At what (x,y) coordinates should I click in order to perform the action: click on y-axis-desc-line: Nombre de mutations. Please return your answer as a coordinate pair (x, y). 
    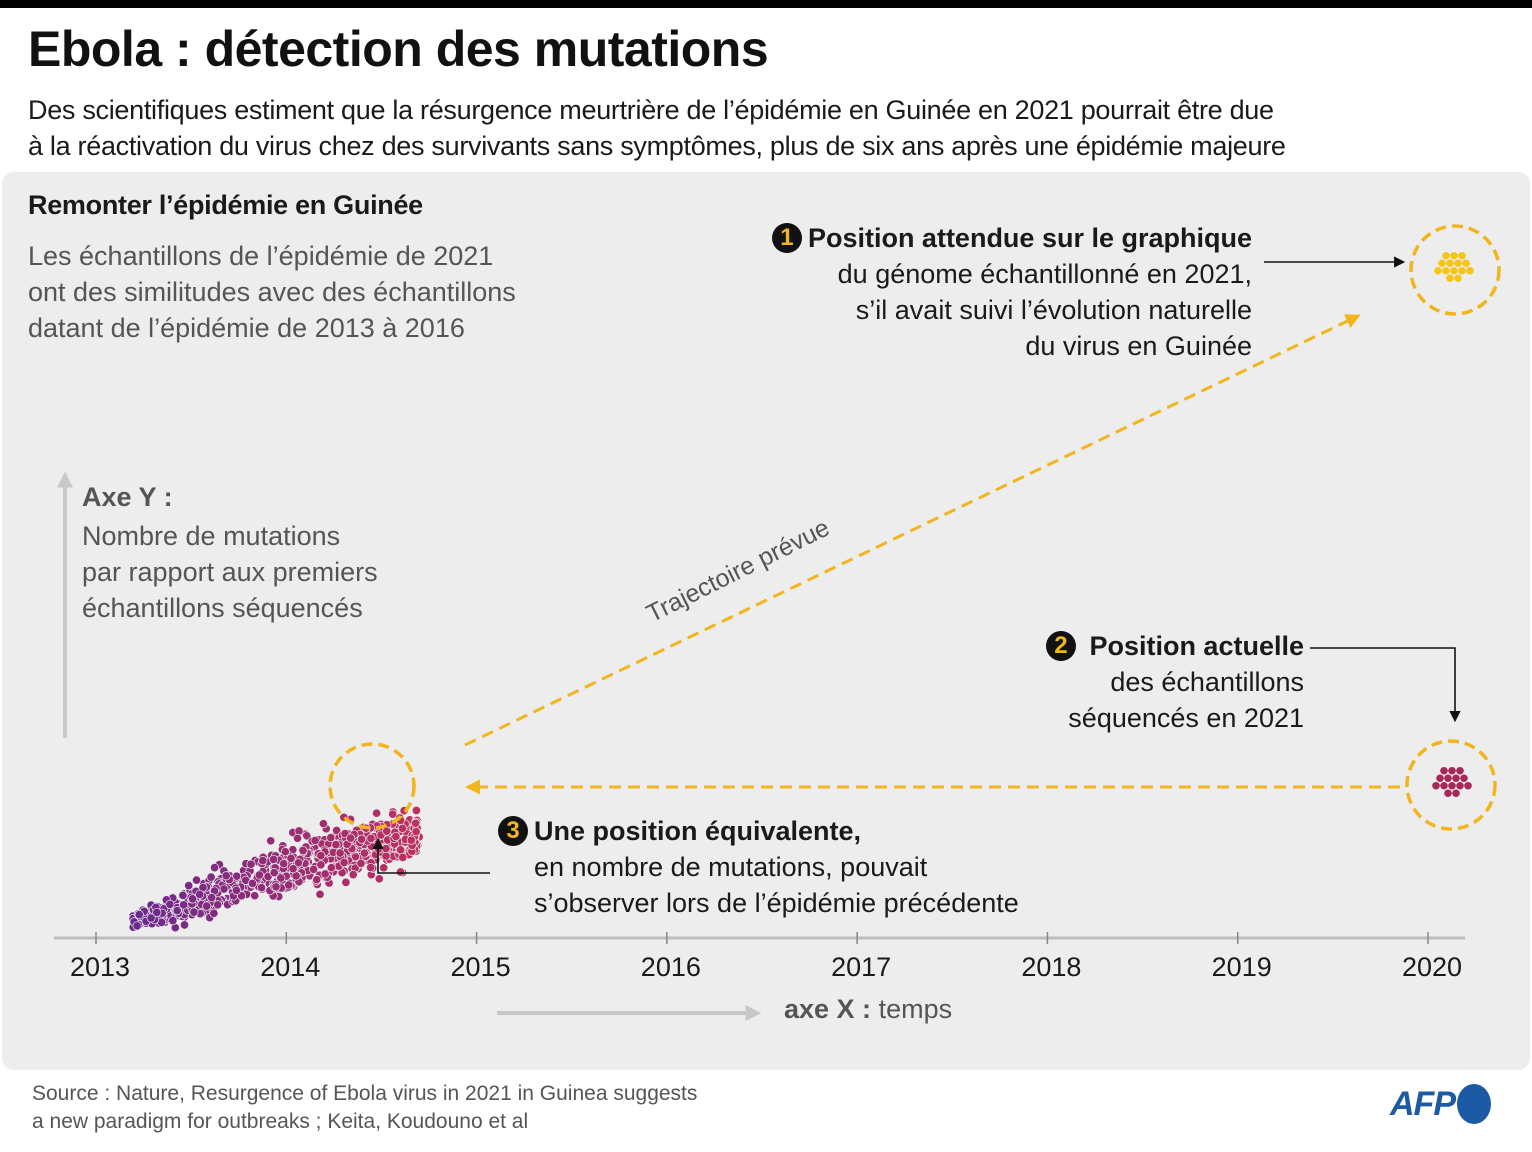
    Looking at the image, I should click on (211, 536).